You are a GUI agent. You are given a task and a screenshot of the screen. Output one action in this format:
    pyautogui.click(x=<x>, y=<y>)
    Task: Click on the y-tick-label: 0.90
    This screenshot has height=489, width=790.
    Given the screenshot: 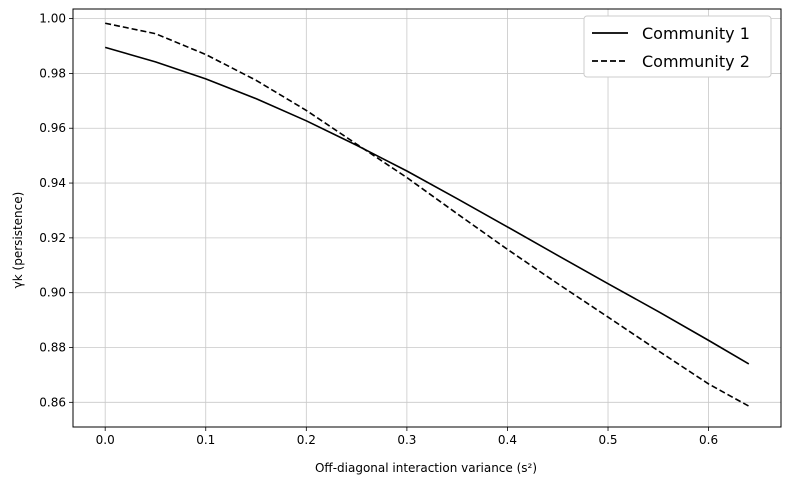 What is the action you would take?
    pyautogui.click(x=52, y=293)
    